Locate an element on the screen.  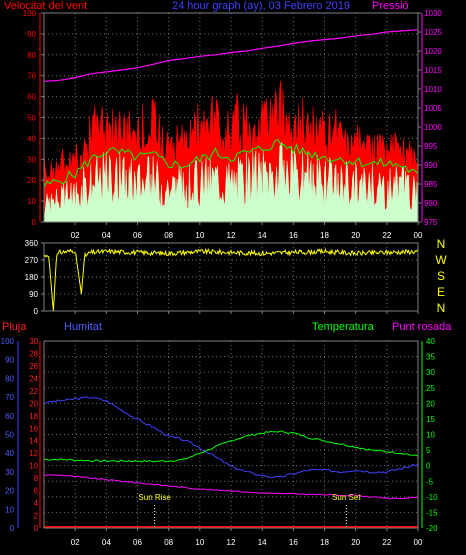
pressure-axis-label: 985 is located at coordinates (431, 184).